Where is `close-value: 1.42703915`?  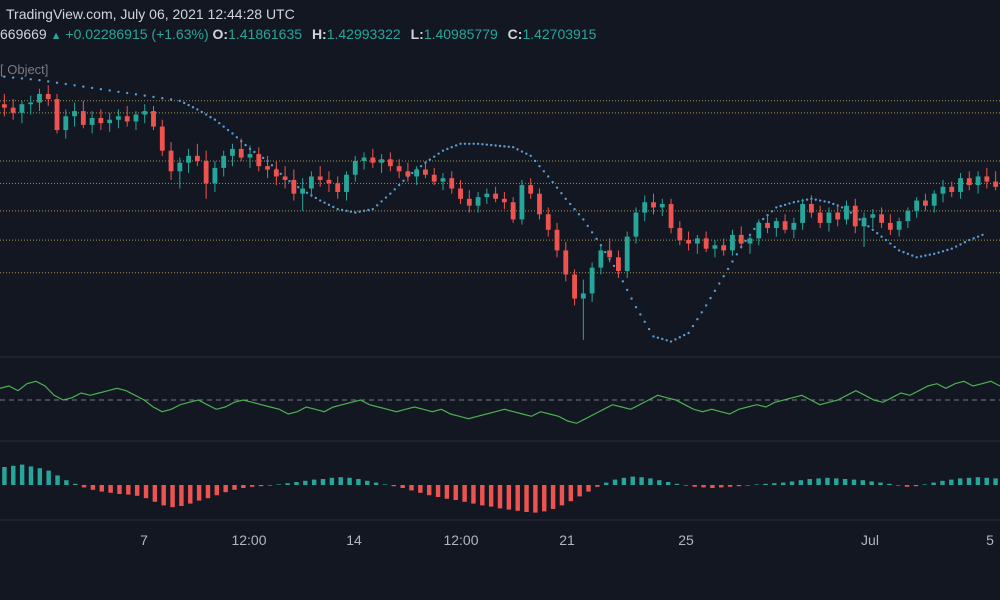 close-value: 1.42703915 is located at coordinates (559, 34).